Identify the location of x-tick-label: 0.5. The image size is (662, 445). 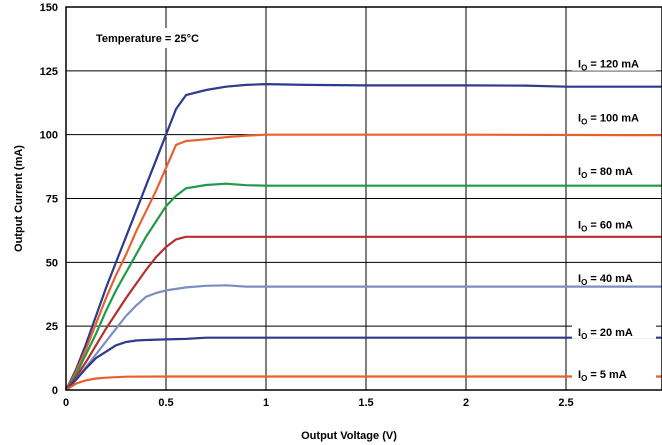
(165, 403).